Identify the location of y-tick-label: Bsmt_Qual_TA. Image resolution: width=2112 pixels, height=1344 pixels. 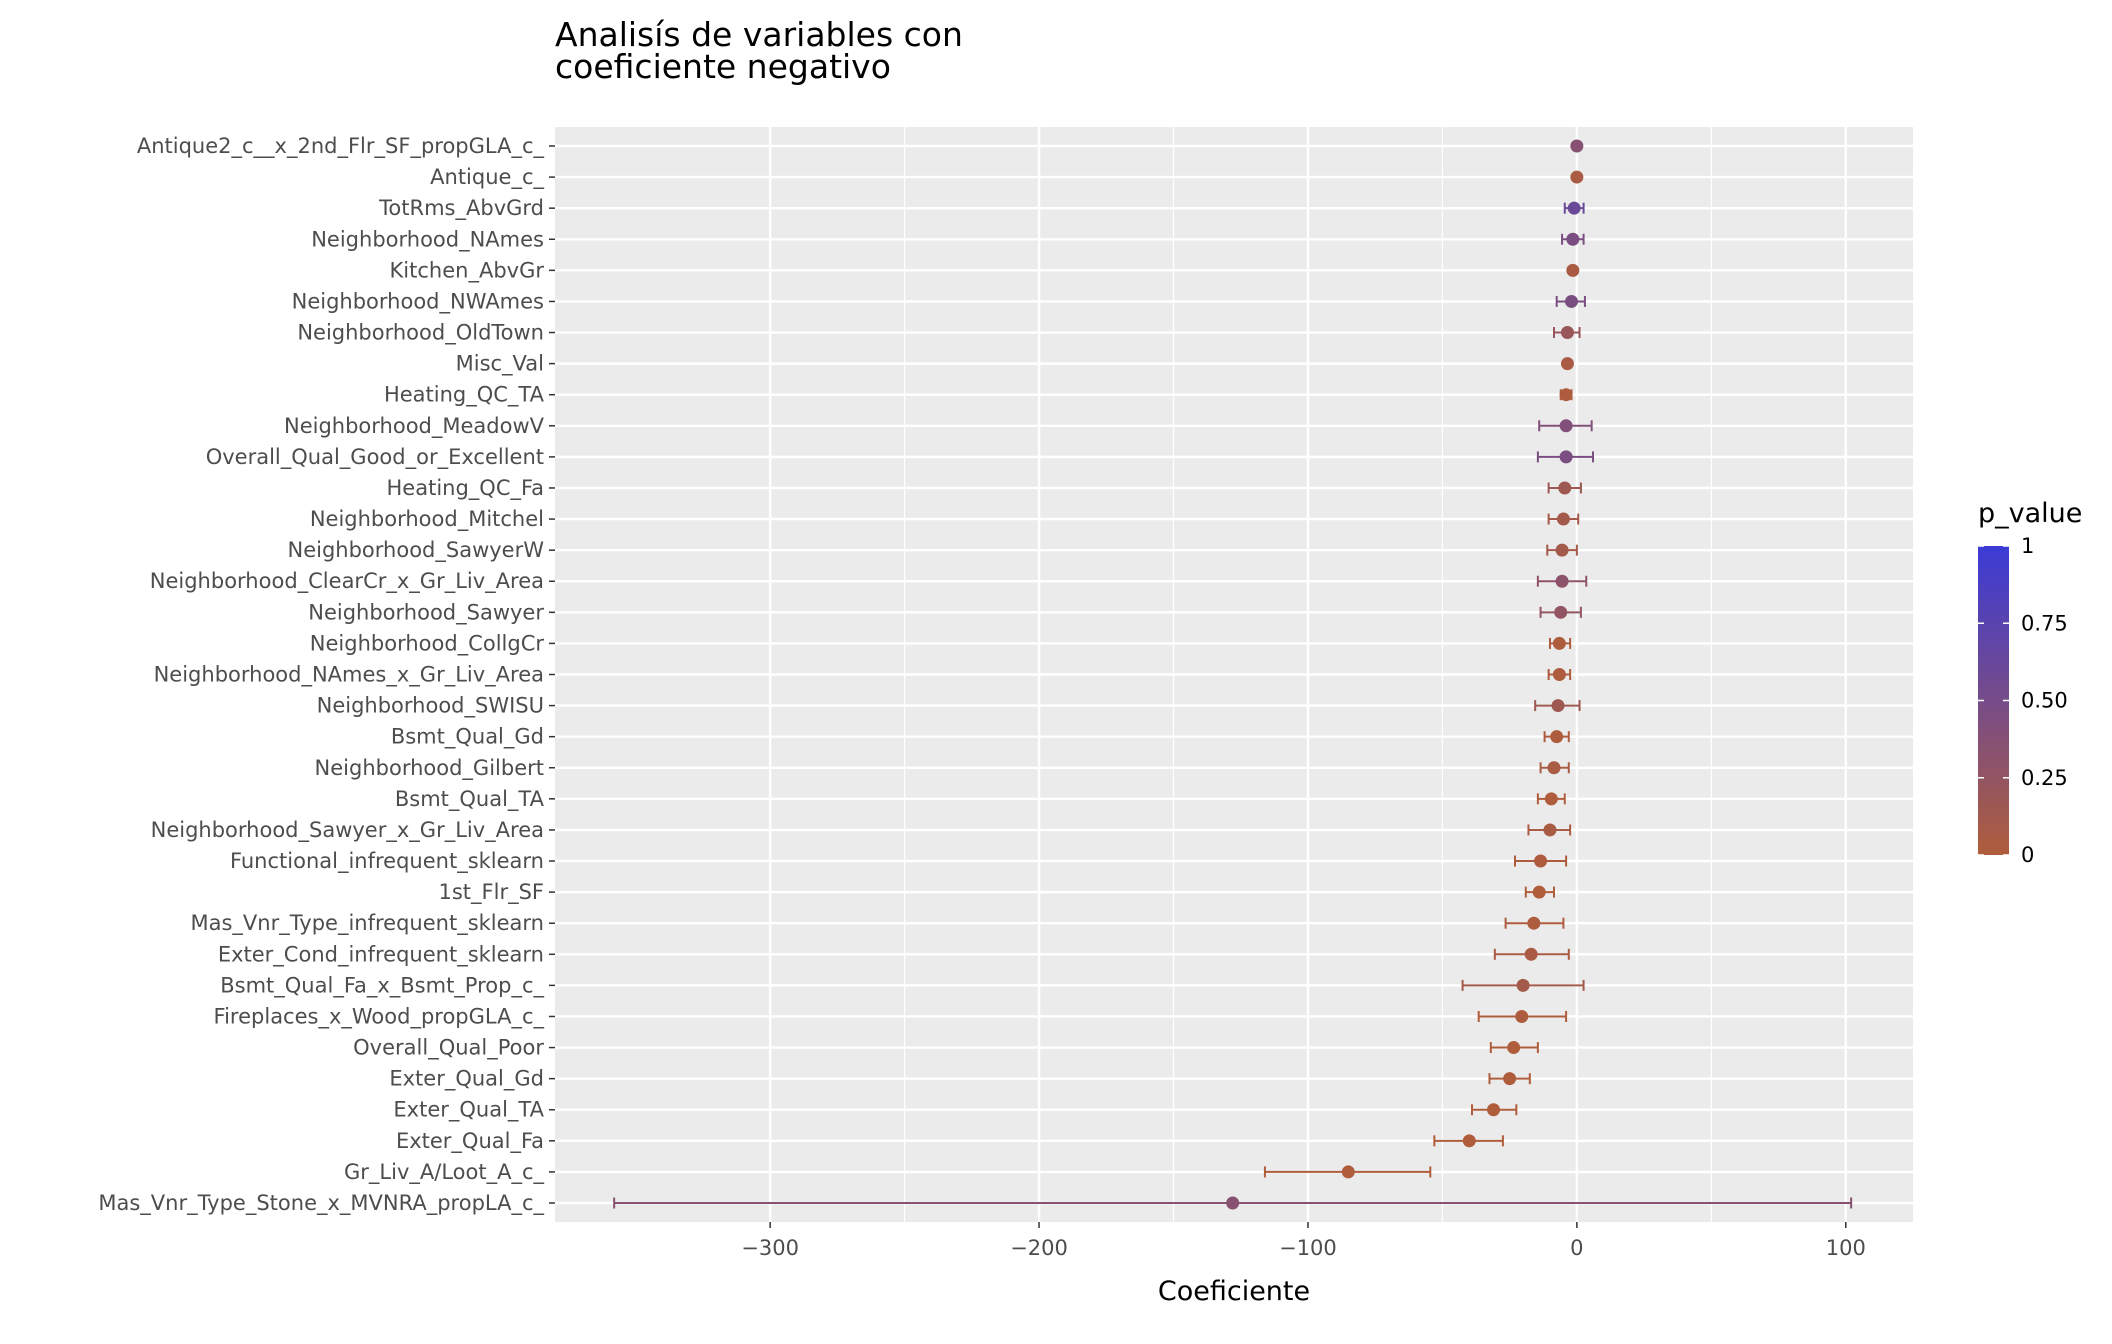
(470, 799).